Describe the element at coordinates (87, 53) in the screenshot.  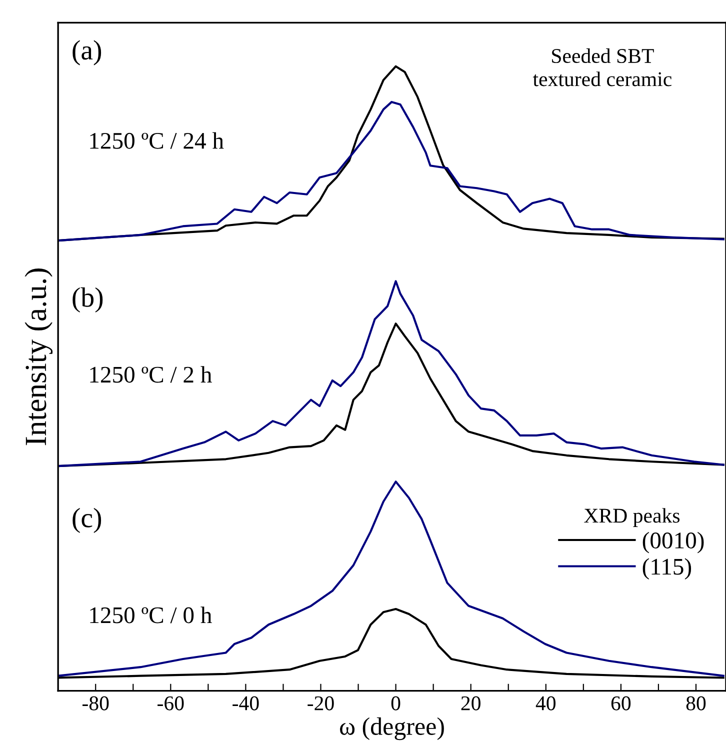
I see `text: (a)` at that location.